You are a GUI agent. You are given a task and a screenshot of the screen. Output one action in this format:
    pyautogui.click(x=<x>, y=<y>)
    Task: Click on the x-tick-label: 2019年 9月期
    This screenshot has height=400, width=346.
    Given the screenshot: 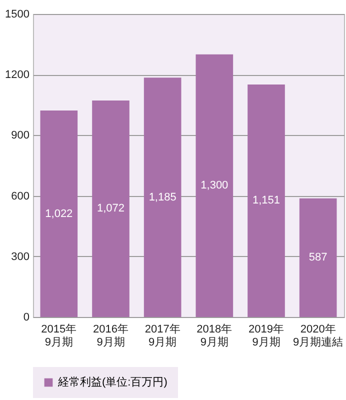 What is the action you would take?
    pyautogui.click(x=266, y=336)
    